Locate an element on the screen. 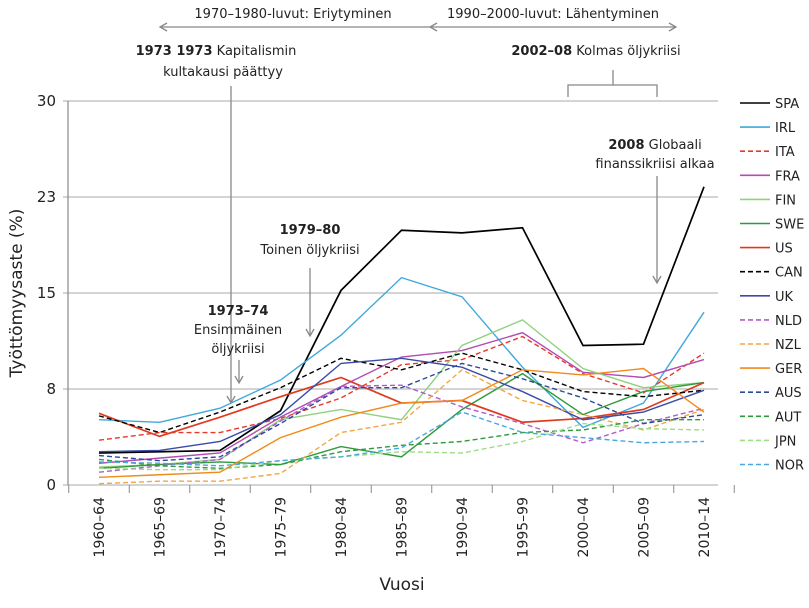 The width and height of the screenshot is (809, 608). series-line-nor is located at coordinates (401, 439).